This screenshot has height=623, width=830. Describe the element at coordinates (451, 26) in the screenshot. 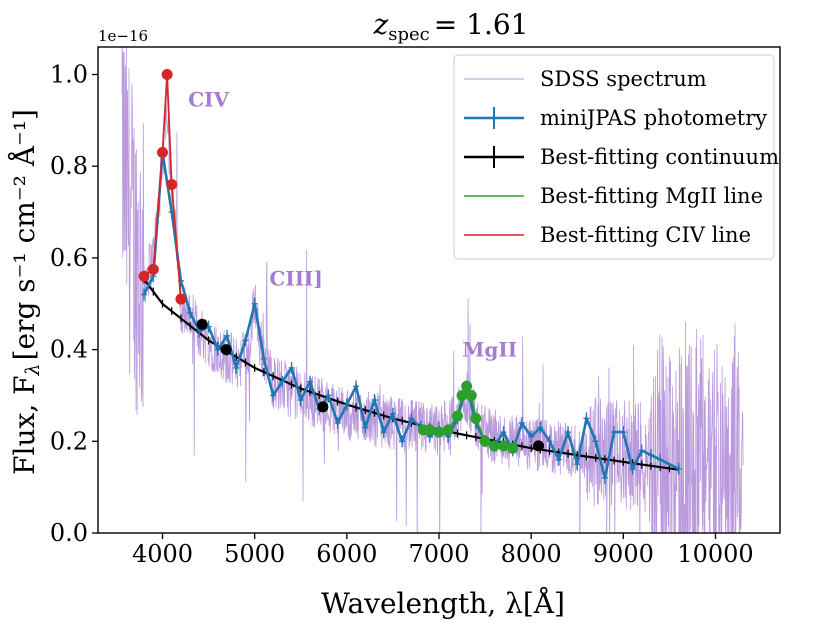

I see `chart-title: zspec = 1.61` at that location.